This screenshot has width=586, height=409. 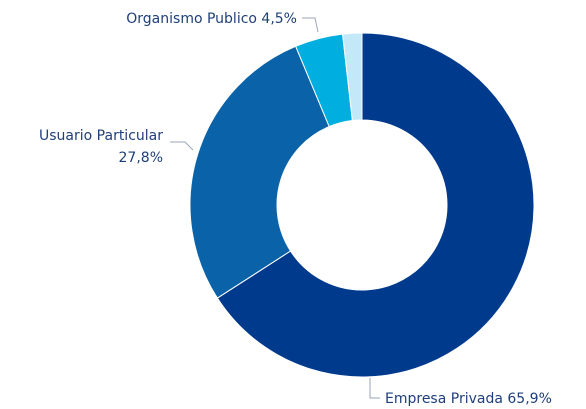 I want to click on slice-label: Organismo Publico 4,5%, so click(x=211, y=19).